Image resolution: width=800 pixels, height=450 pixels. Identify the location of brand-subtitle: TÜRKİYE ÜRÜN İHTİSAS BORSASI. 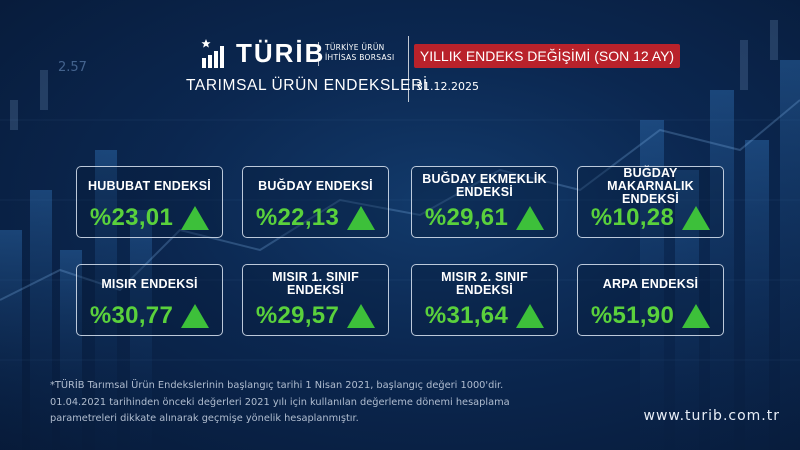
(359, 53).